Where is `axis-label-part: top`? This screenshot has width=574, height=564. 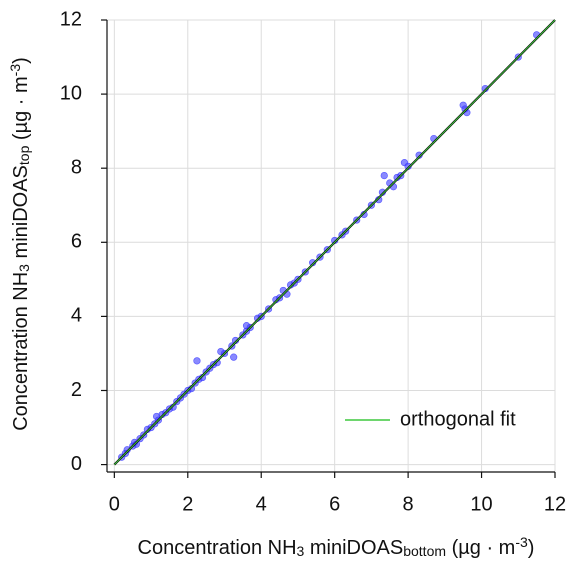 axis-label-part: top is located at coordinates (24, 155).